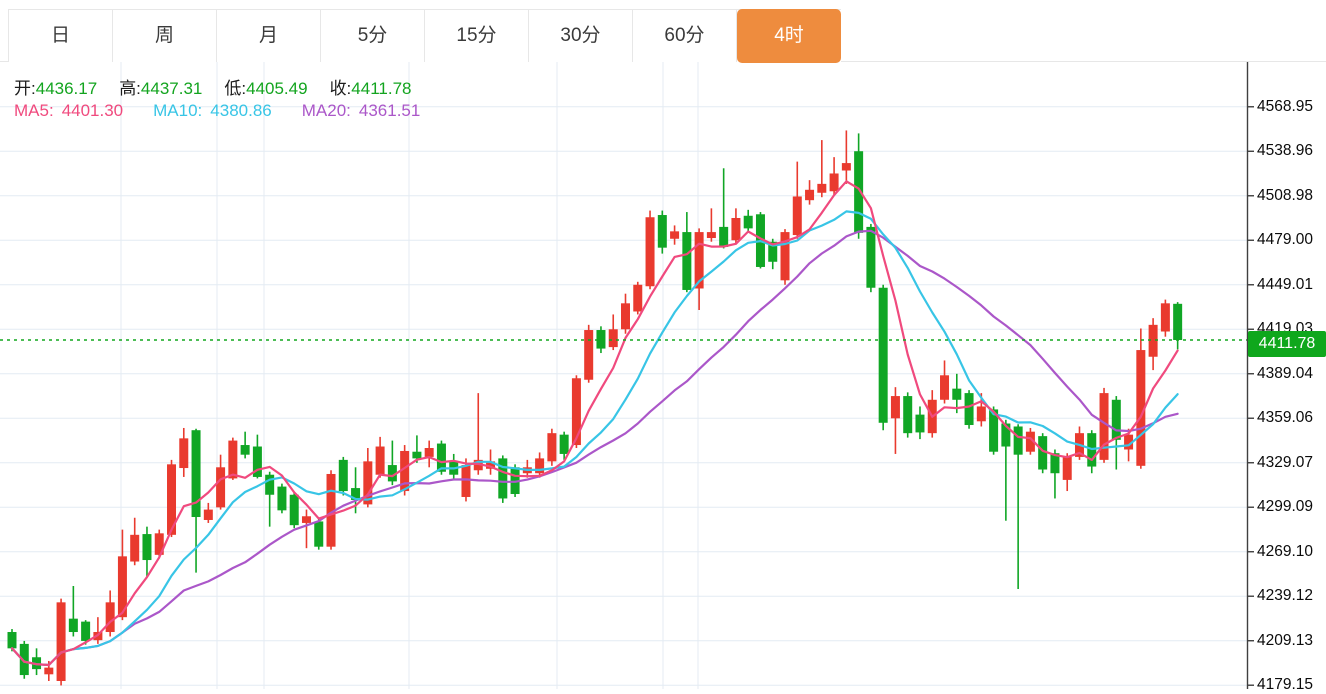 The height and width of the screenshot is (694, 1326). Describe the element at coordinates (381, 88) in the screenshot. I see `close-value: 4411.78` at that location.